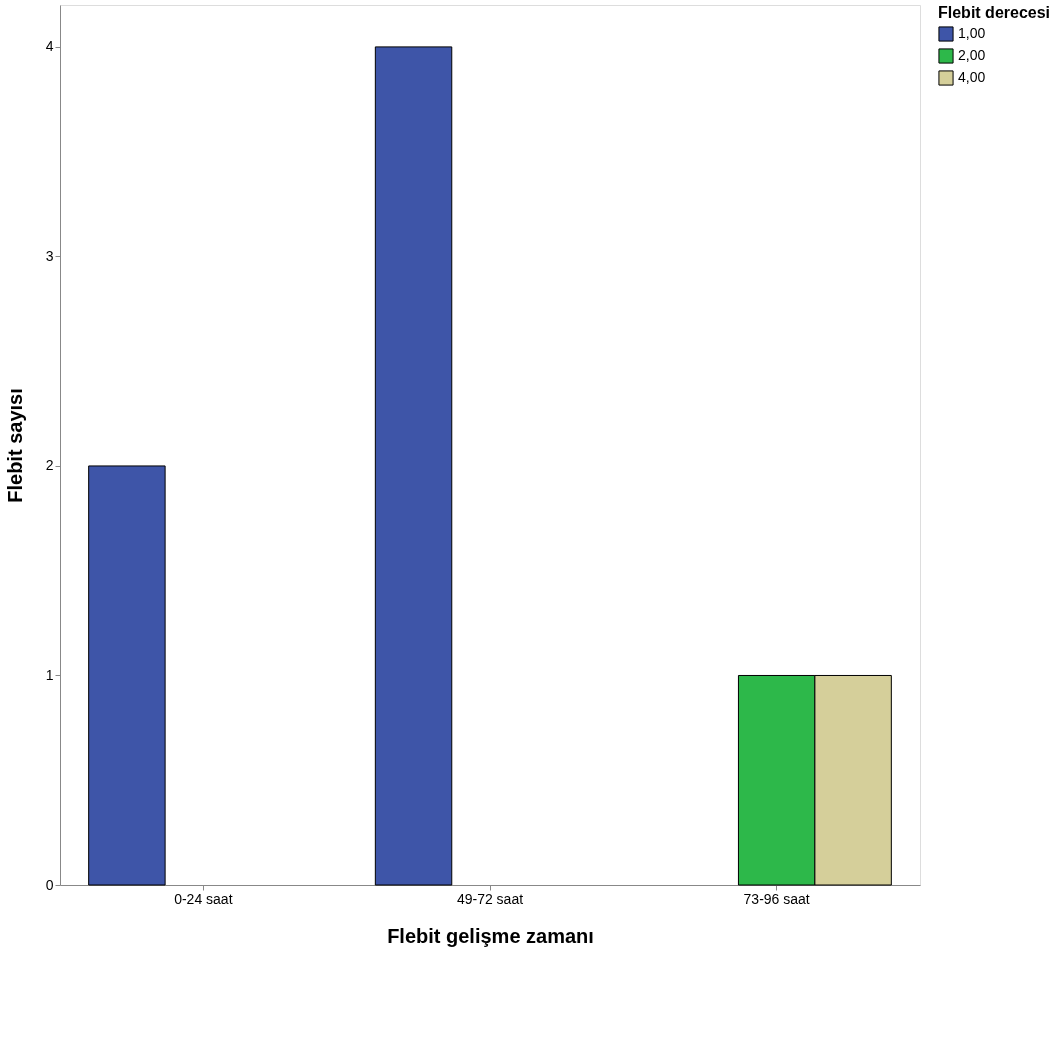 This screenshot has height=1055, width=1062. I want to click on y-tick-label: 4, so click(49, 46).